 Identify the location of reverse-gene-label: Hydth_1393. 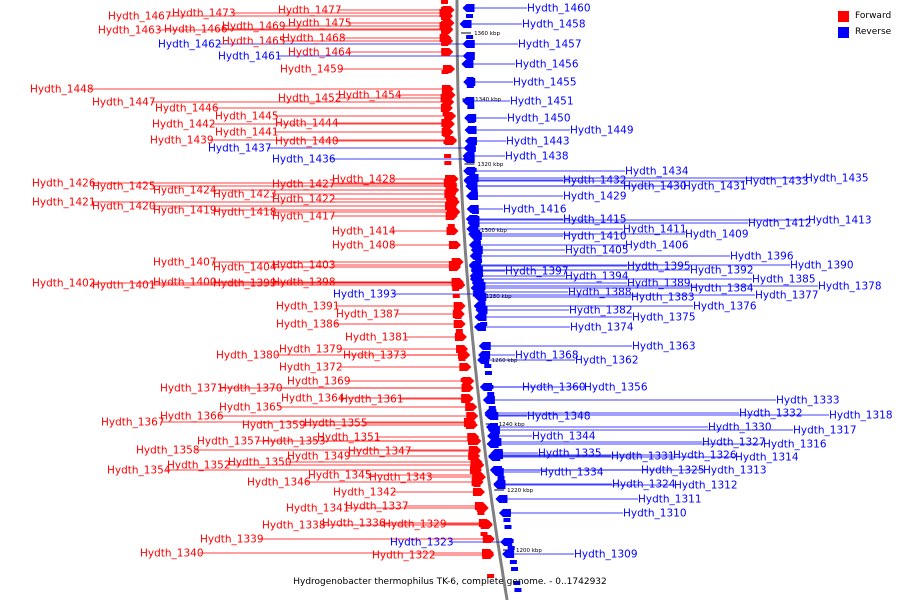
(365, 295).